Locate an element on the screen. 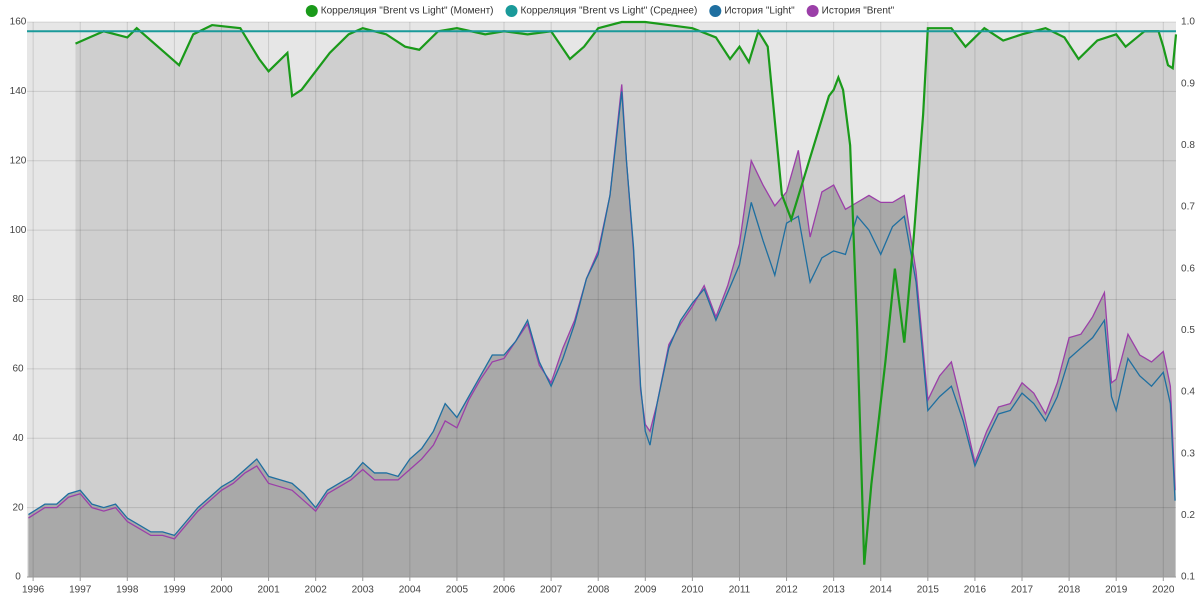  x-tick-label: 2018 is located at coordinates (1069, 590).